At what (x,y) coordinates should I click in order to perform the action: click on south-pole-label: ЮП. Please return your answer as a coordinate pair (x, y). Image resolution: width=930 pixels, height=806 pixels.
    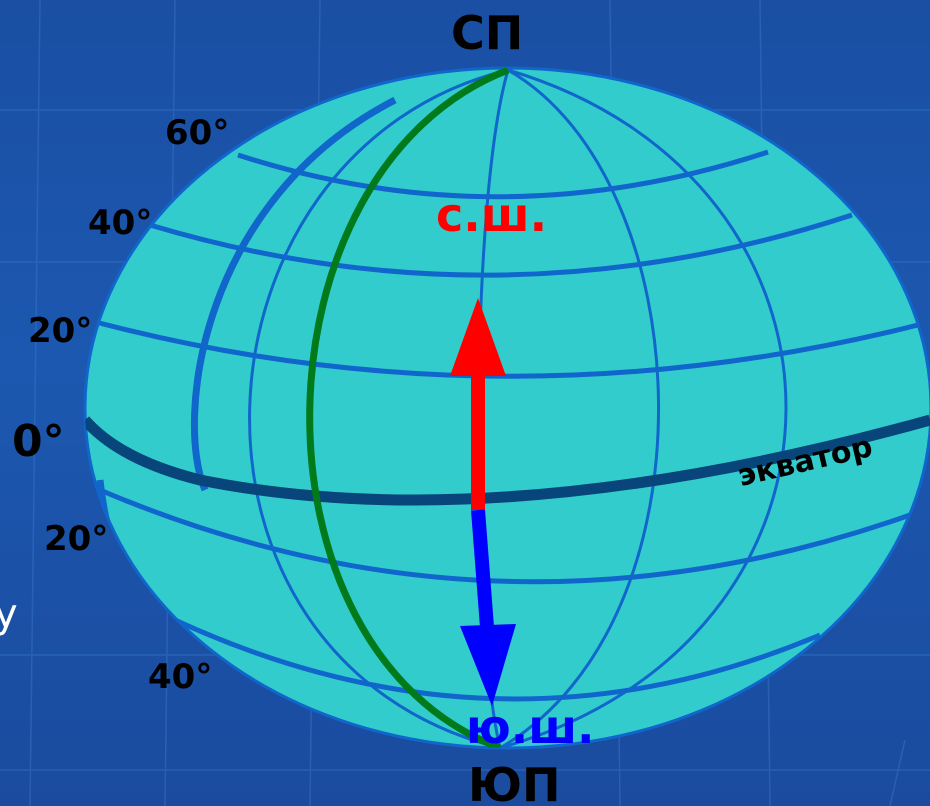
    Looking at the image, I should click on (514, 782).